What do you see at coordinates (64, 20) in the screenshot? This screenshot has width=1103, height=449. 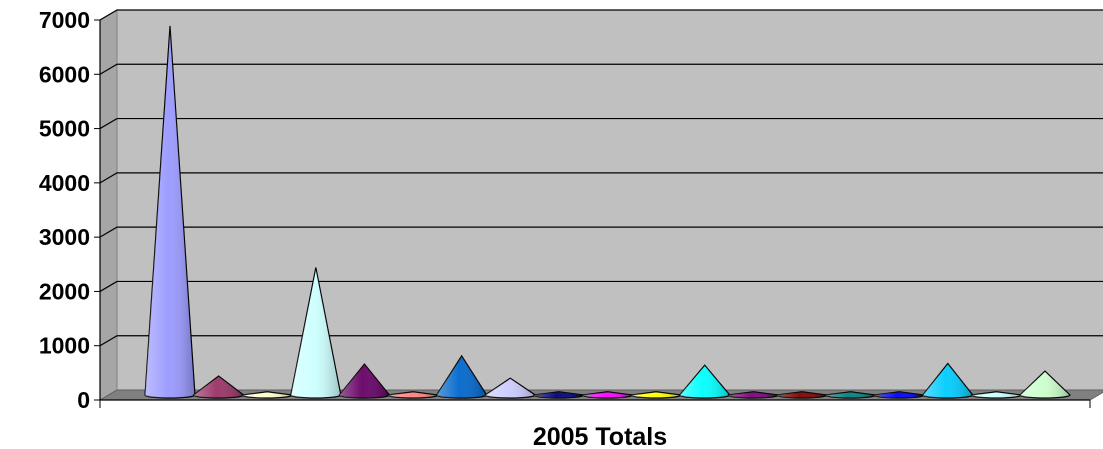 I see `y-tick-label: 7000` at bounding box center [64, 20].